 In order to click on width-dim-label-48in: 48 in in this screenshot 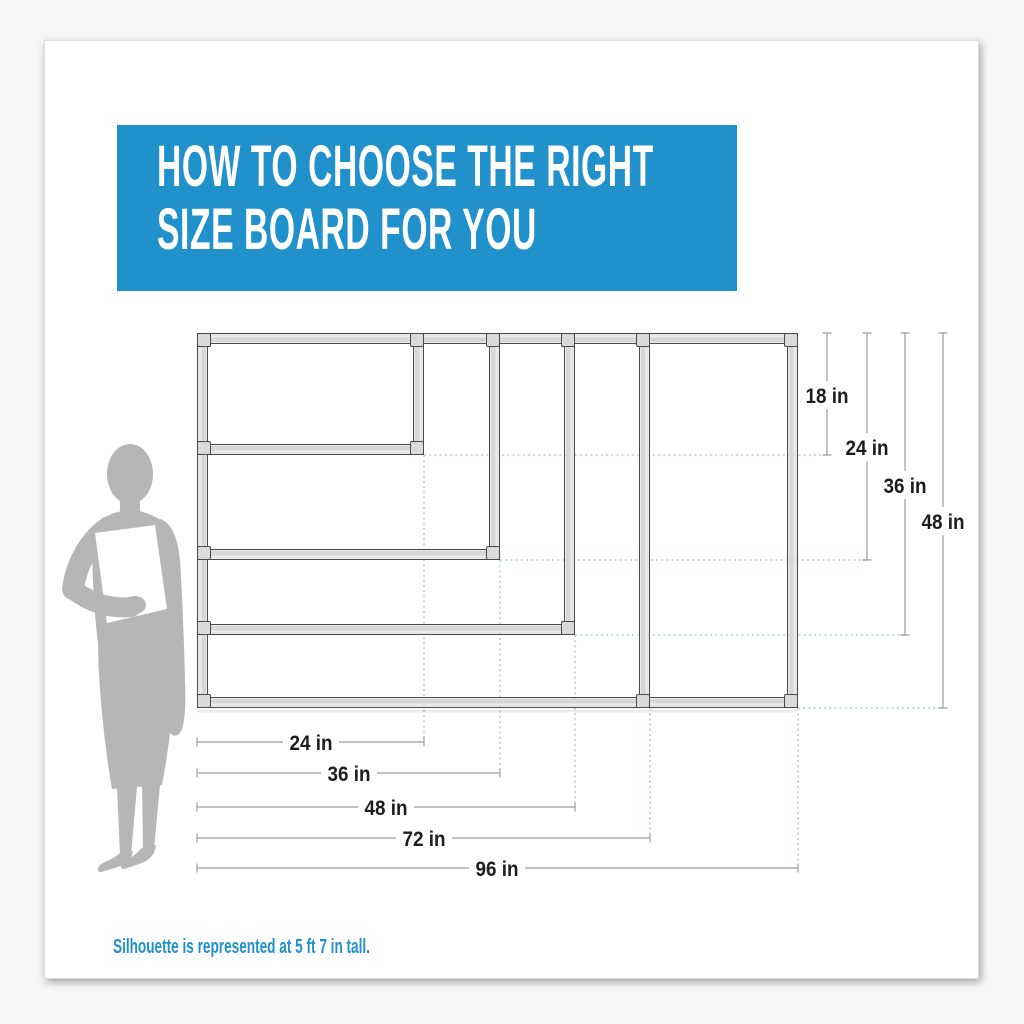, I will do `click(386, 808)`.